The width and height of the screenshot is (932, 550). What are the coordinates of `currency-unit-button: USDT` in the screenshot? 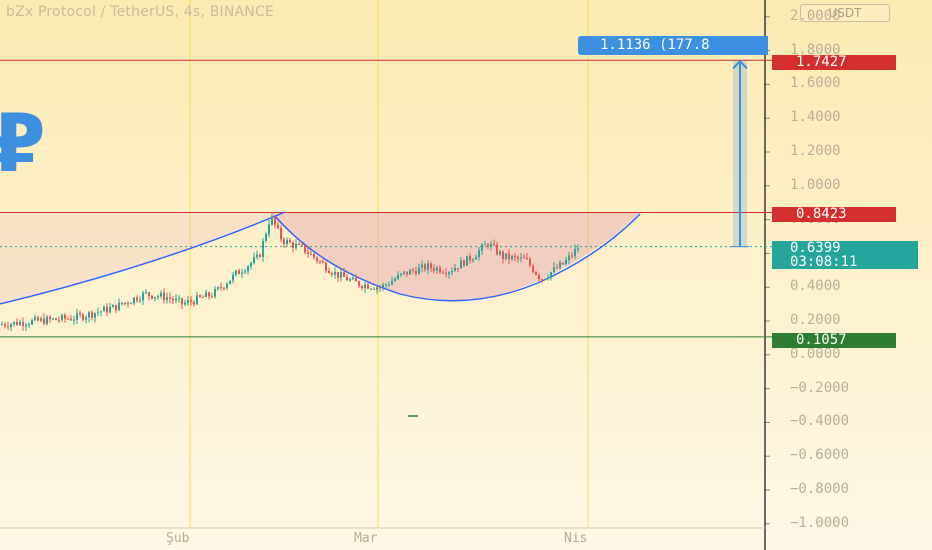 It's located at (845, 13).